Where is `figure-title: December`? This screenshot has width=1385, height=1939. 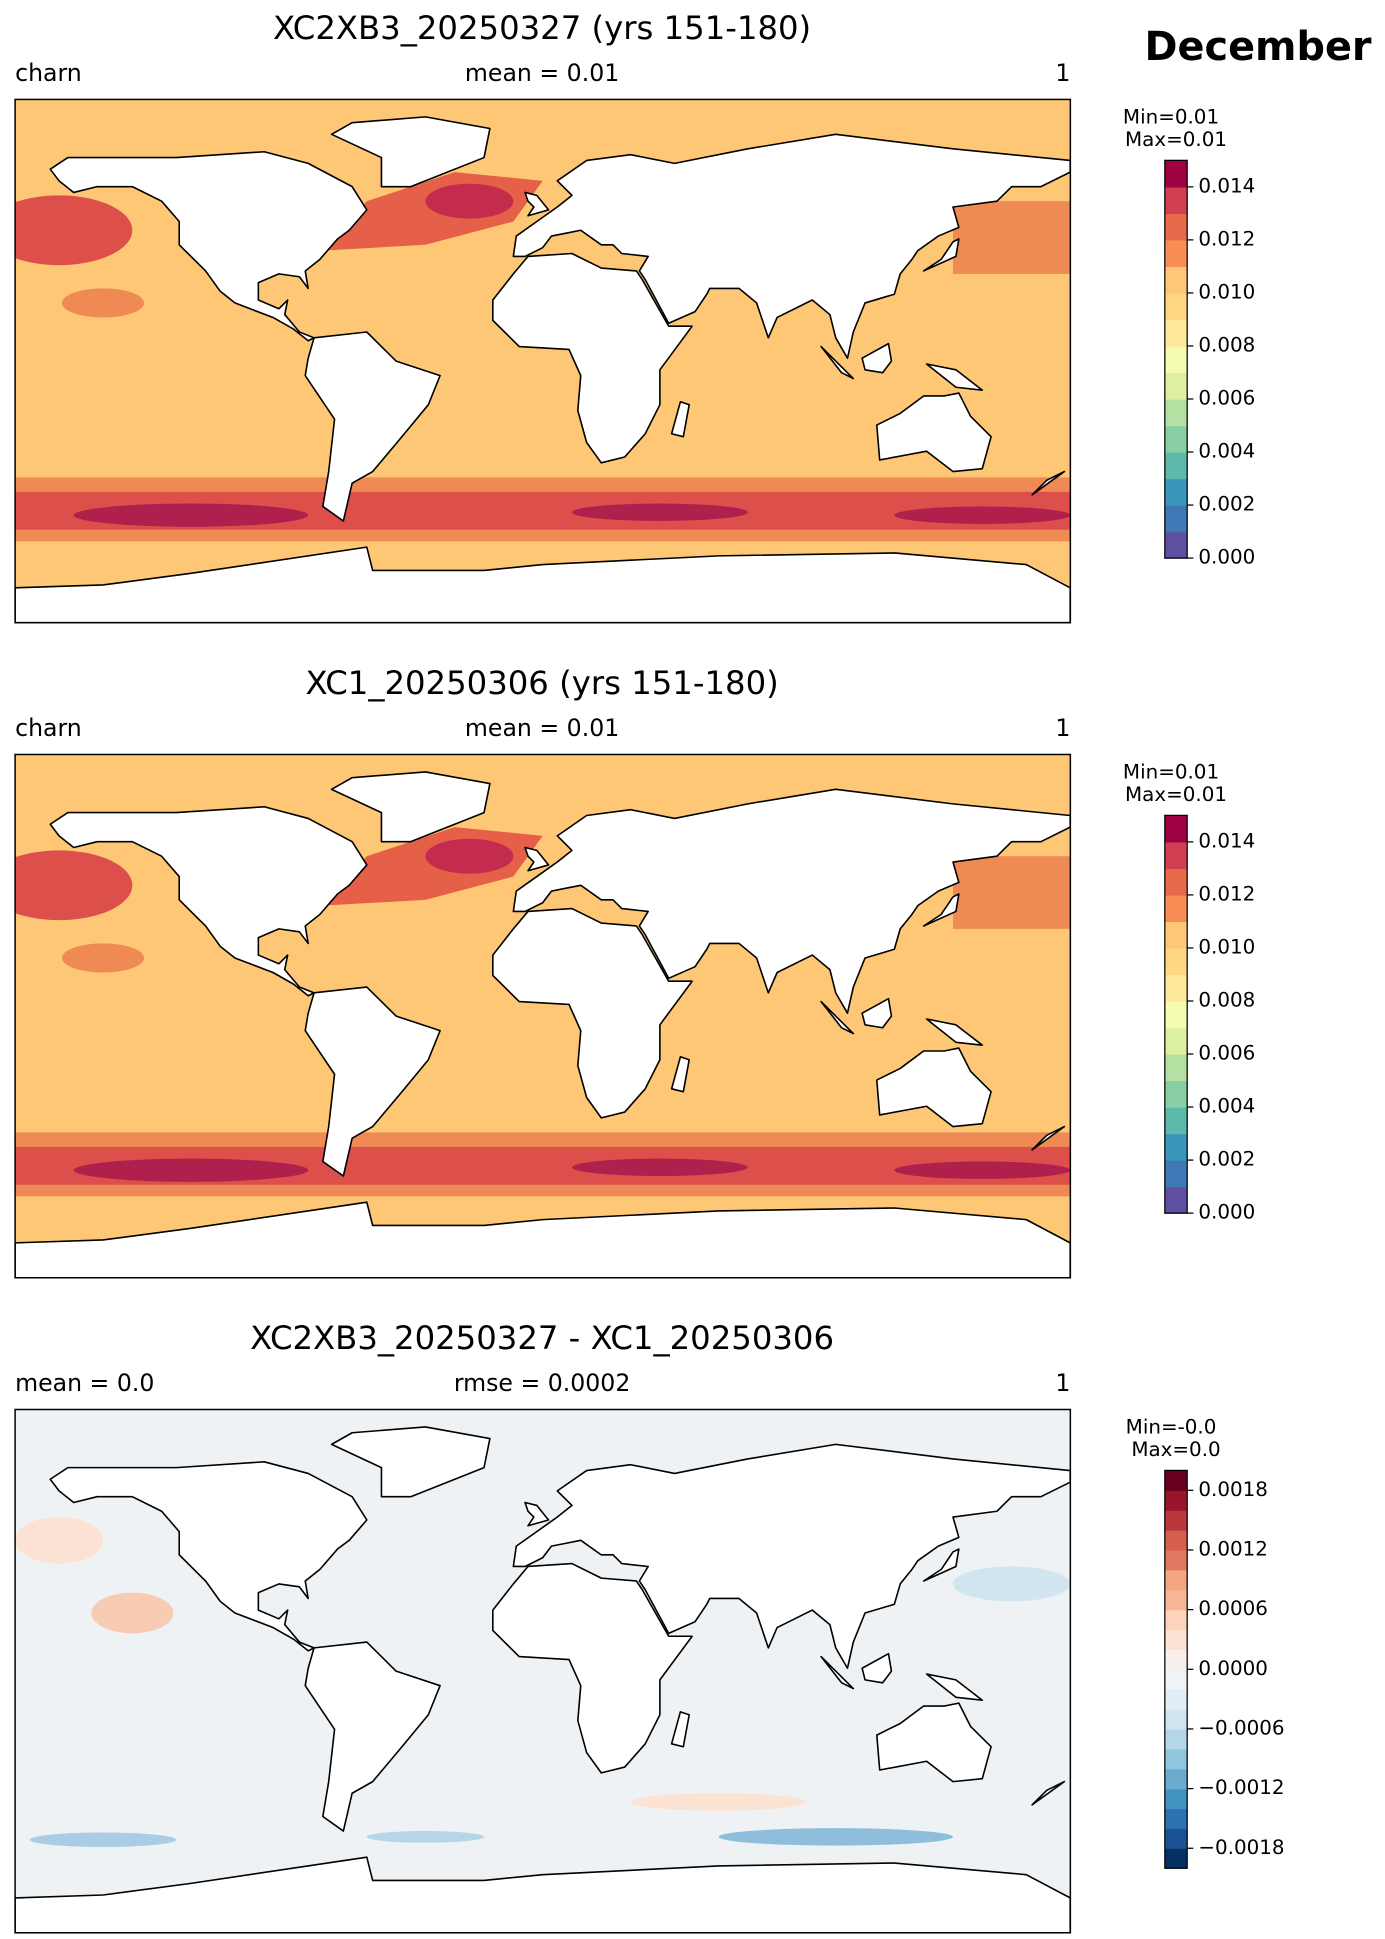 figure-title: December is located at coordinates (1258, 47).